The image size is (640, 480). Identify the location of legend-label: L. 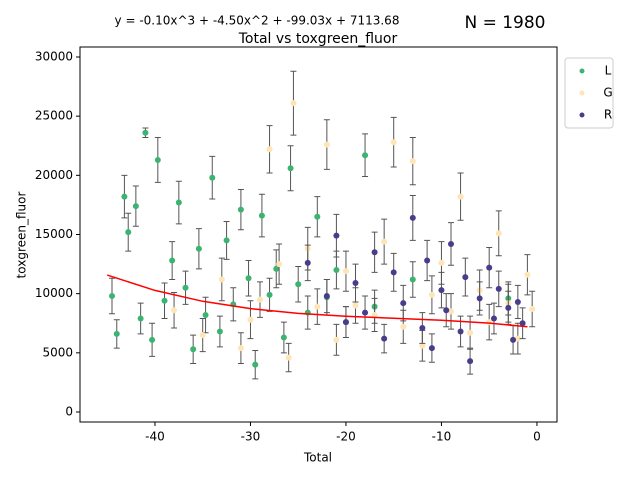
(608, 71).